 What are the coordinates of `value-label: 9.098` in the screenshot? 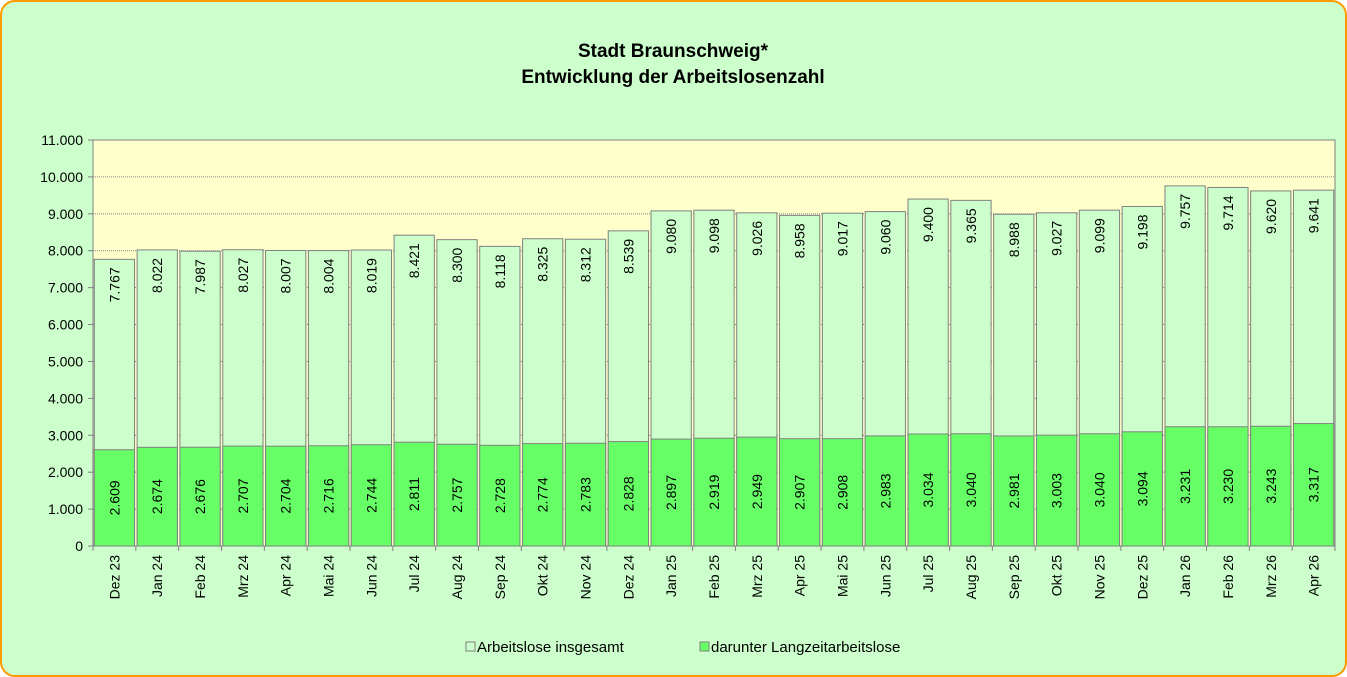 It's located at (714, 235).